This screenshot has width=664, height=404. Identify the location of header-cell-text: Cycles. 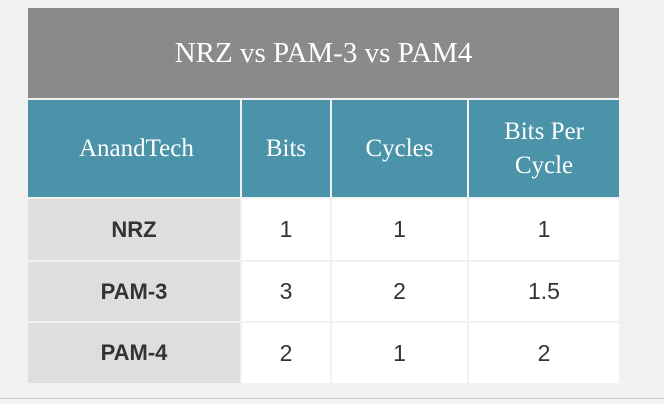
(399, 148).